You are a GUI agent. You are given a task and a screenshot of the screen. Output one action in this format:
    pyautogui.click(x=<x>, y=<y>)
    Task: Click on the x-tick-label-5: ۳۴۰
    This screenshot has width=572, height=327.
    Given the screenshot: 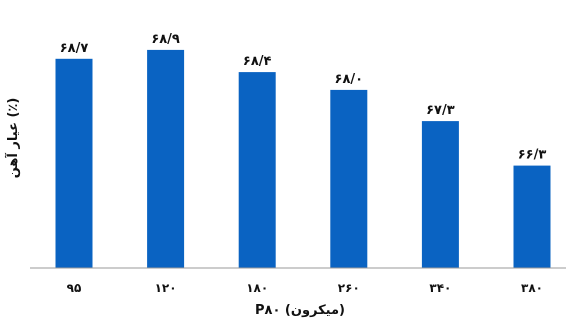 What is the action you would take?
    pyautogui.click(x=440, y=288)
    